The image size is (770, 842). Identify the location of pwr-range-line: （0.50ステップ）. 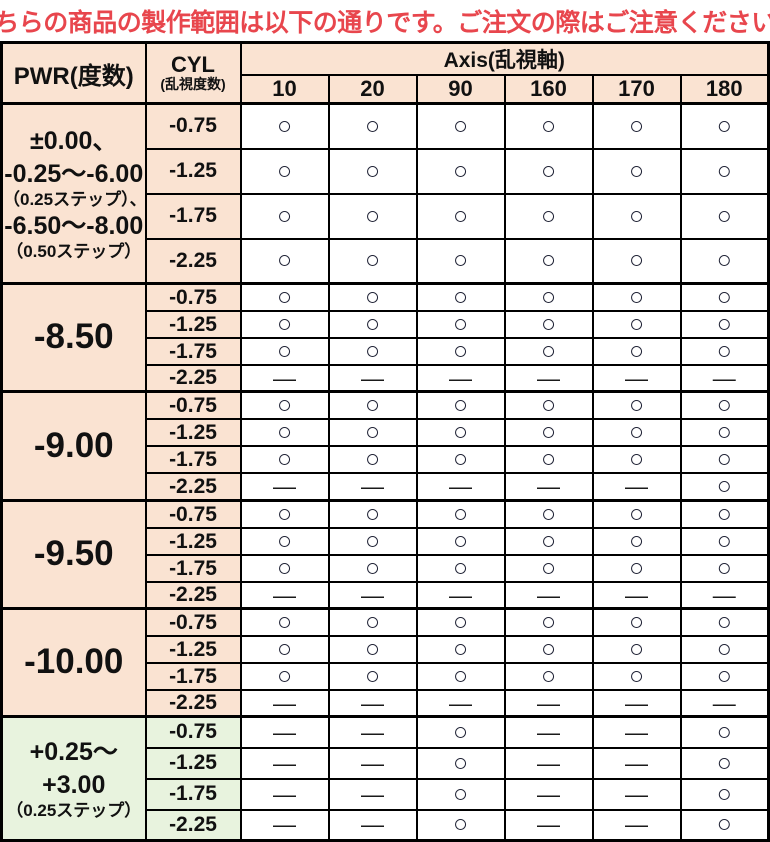
(74, 252).